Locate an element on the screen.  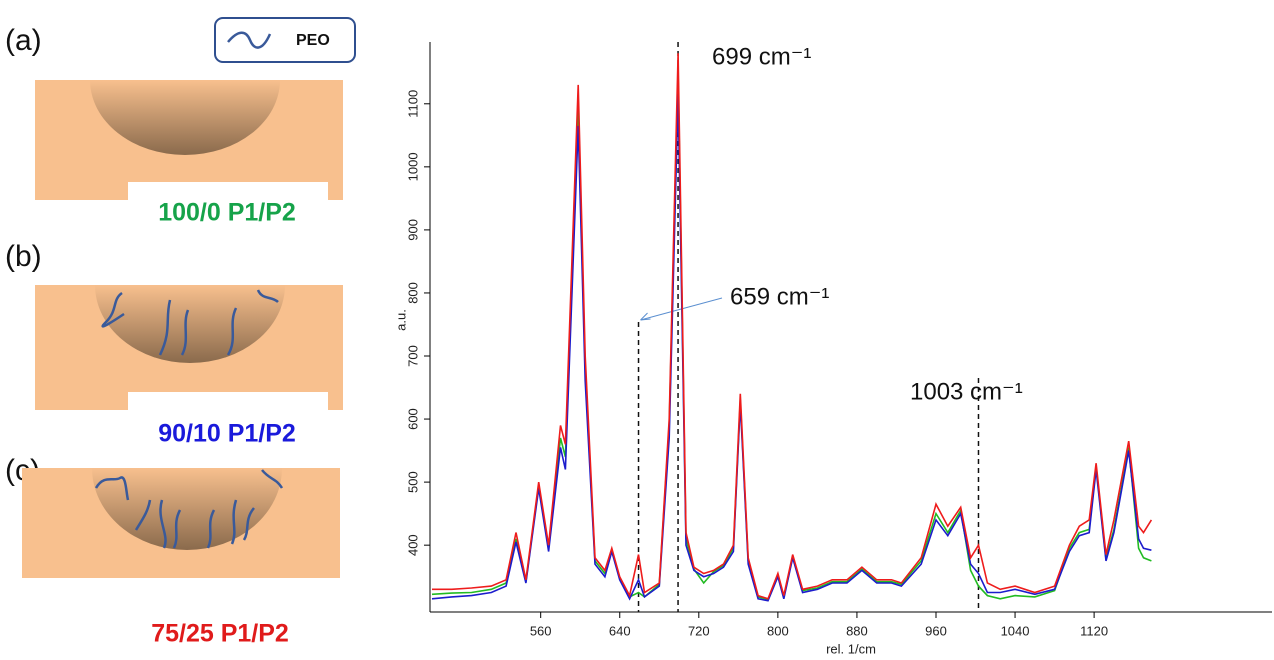
panel-label: 75/25 P1/P2 is located at coordinates (220, 634).